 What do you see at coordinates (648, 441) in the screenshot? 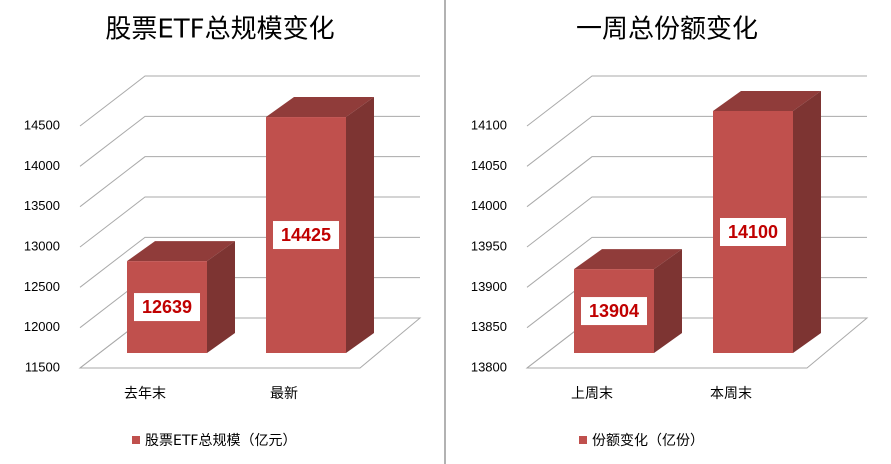
I see `legend-label: 份额变化（亿份）` at bounding box center [648, 441].